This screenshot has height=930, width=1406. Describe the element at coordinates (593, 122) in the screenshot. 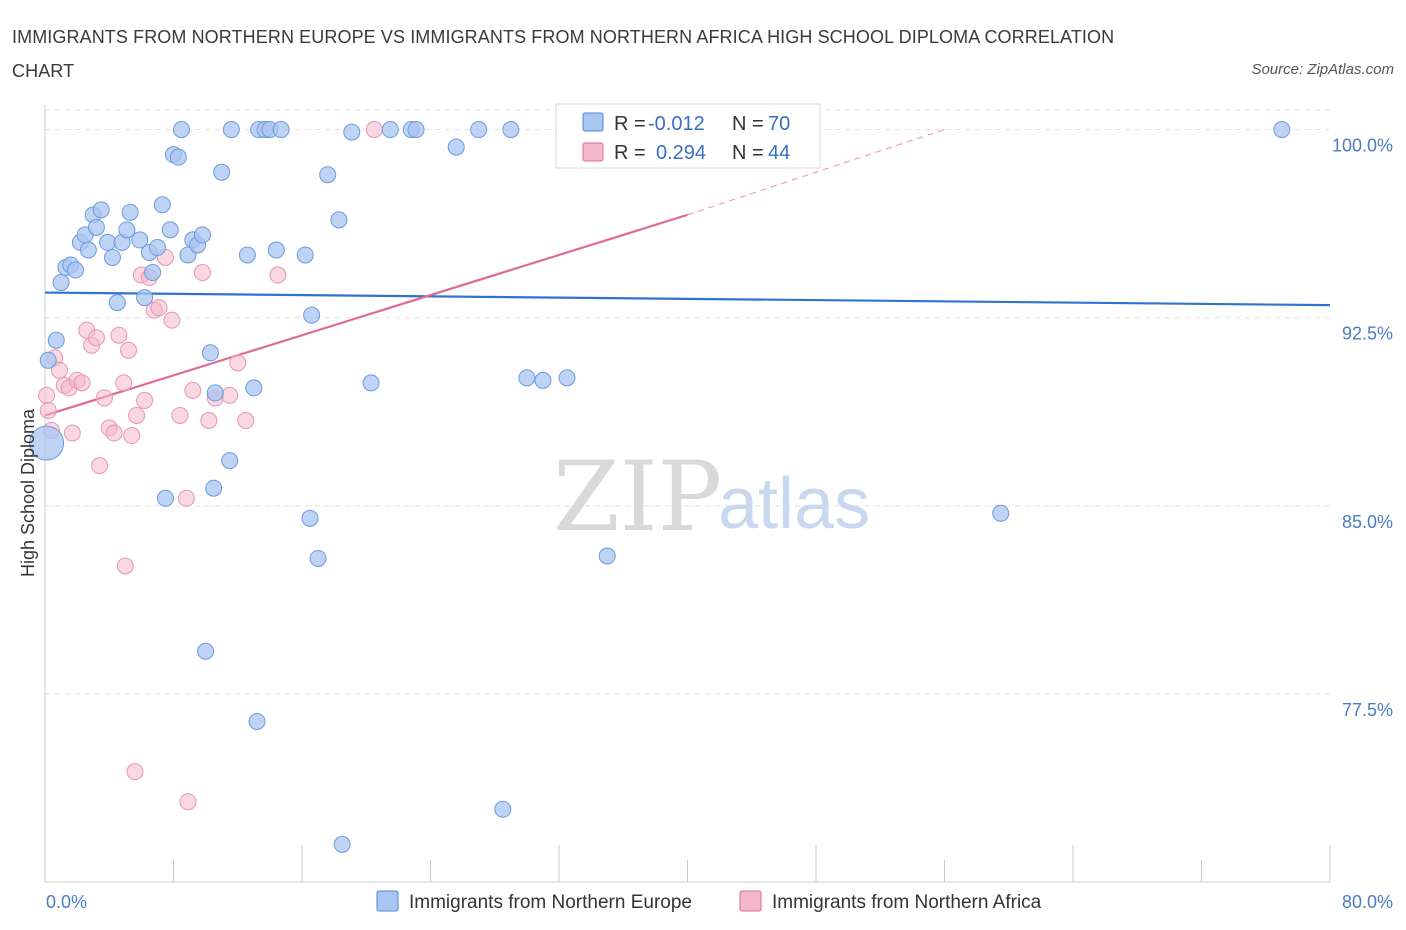

I see `legend-swatch-blue` at that location.